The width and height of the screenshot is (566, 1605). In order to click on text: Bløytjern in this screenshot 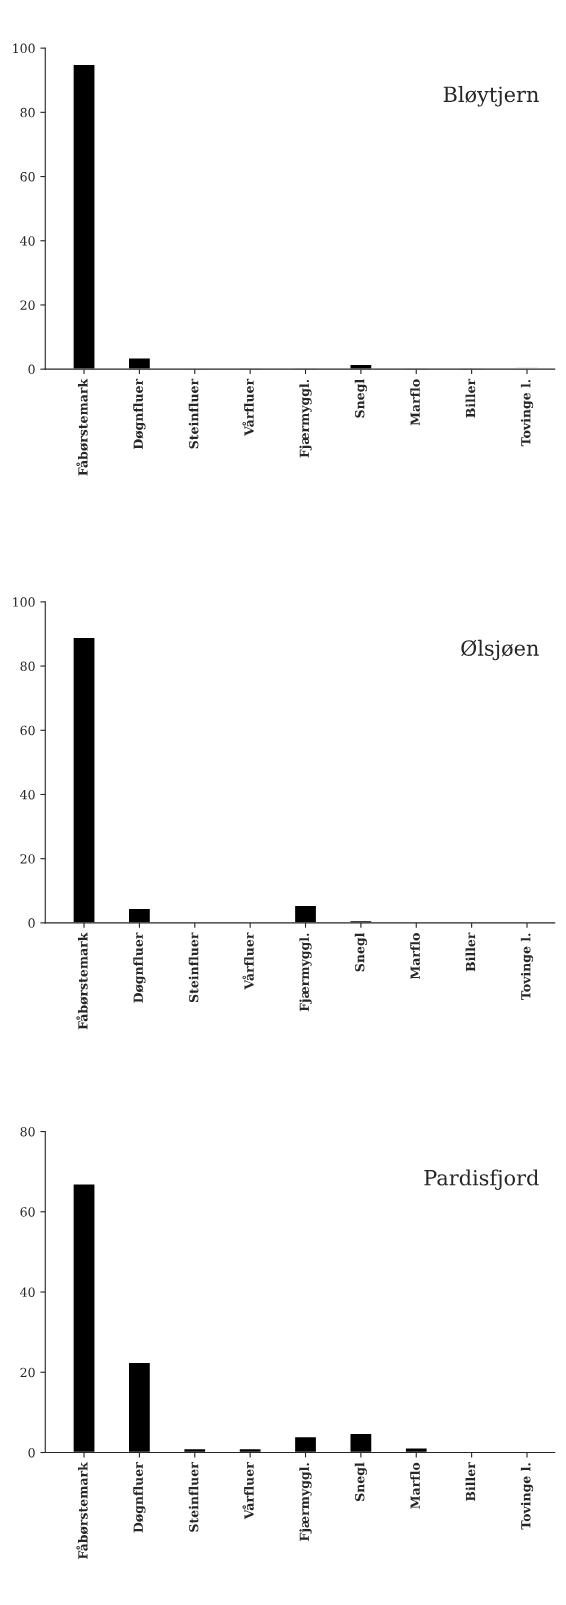, I will do `click(491, 96)`.